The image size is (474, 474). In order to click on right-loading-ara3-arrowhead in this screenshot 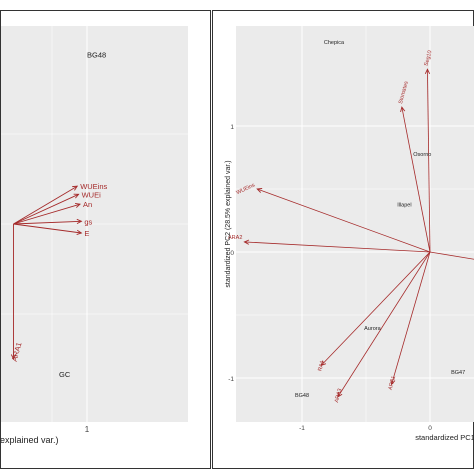, I will do `click(340, 394)`.